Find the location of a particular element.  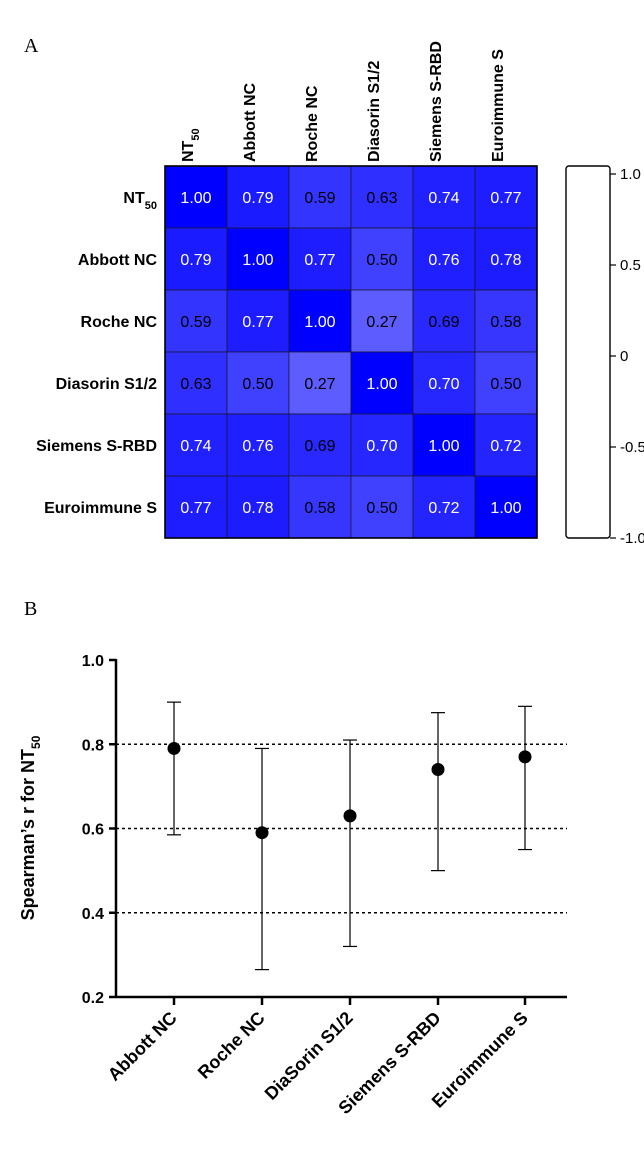

y-tick-label: 0.4 is located at coordinates (93, 914).